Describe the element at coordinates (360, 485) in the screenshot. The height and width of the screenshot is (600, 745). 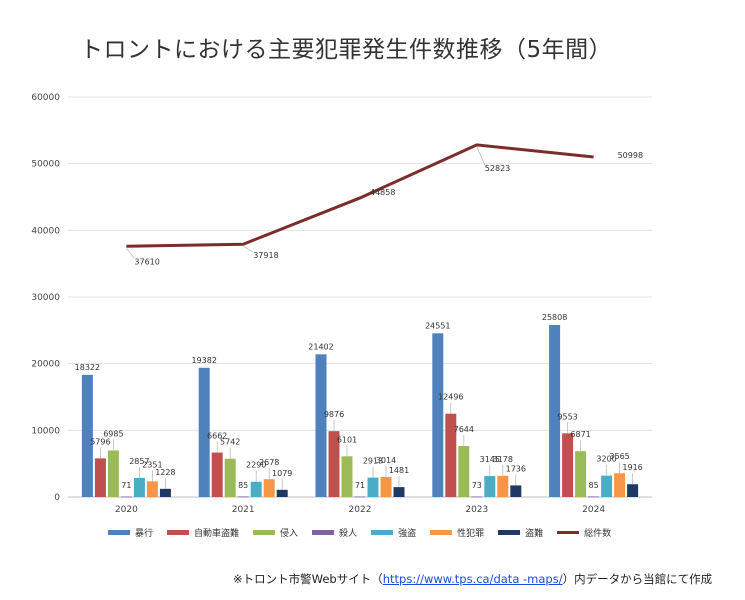
I see `bar-data-label: 71` at that location.